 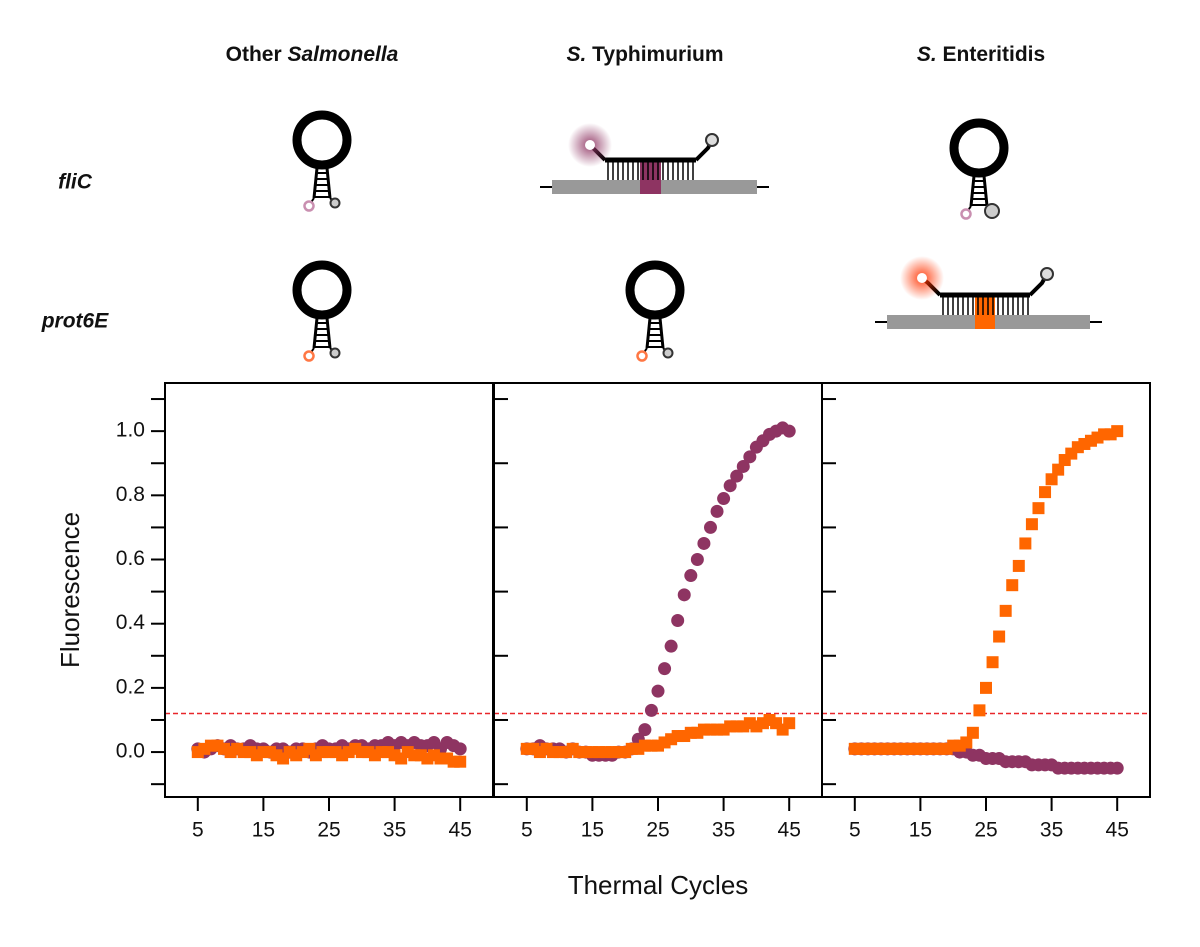 I want to click on column-header: Other Salmonella, so click(x=312, y=54).